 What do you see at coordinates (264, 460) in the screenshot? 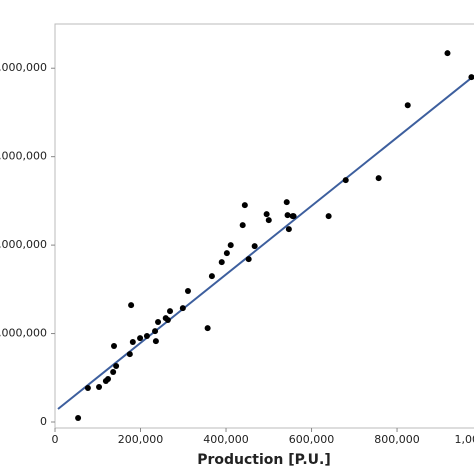
I see `x-axis-title: Production [P.U.]` at bounding box center [264, 460].